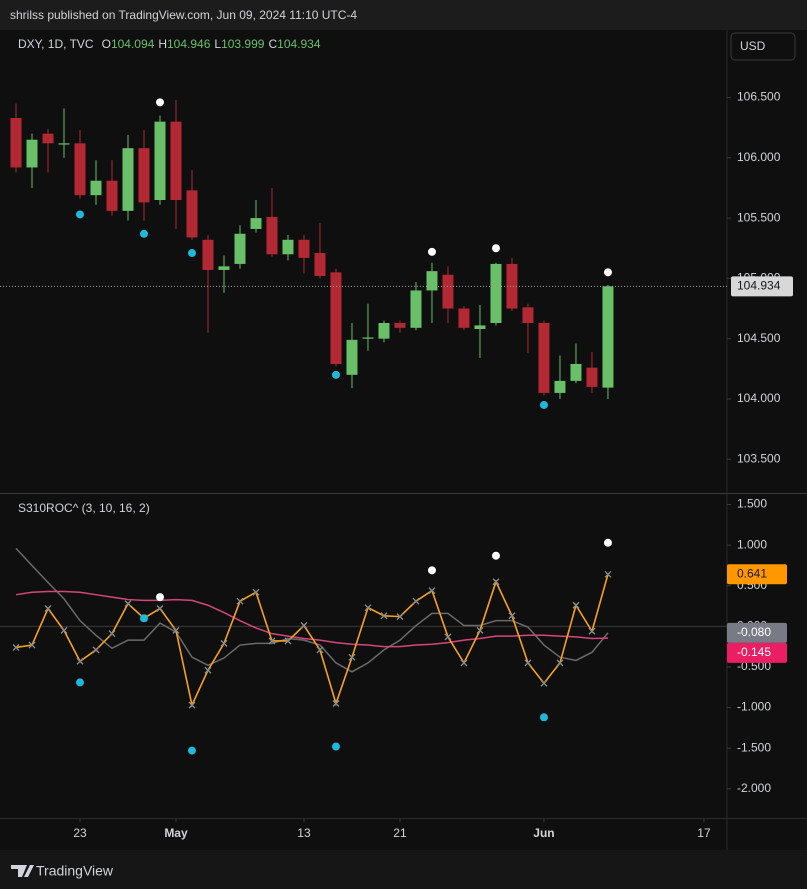 The image size is (807, 889). Describe the element at coordinates (56, 44) in the screenshot. I see `pane-title-name: DXY, 1D, TVC` at that location.